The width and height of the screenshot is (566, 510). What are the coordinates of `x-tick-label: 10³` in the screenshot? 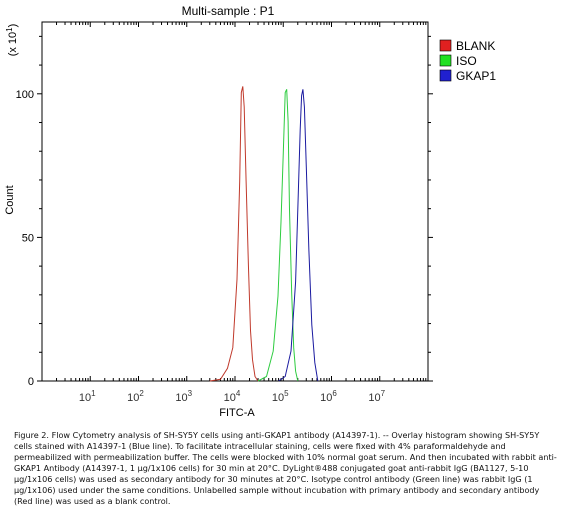 It's located at (183, 396).